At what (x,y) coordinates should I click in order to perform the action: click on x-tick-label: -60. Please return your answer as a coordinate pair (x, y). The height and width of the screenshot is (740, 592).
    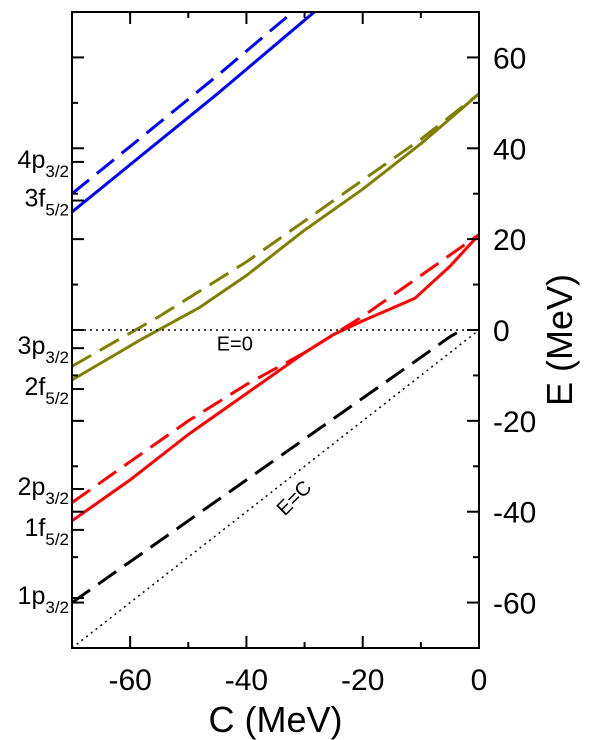
    Looking at the image, I should click on (129, 680).